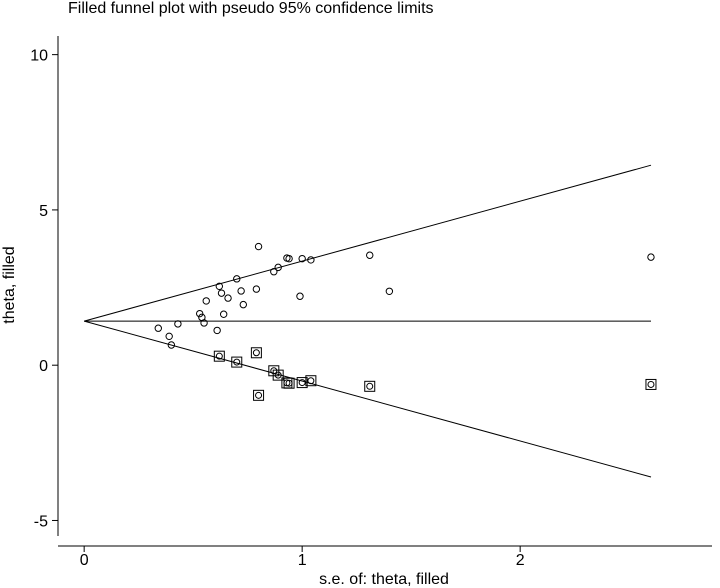 The image size is (720, 588). I want to click on y-tick-label: 0, so click(43, 366).